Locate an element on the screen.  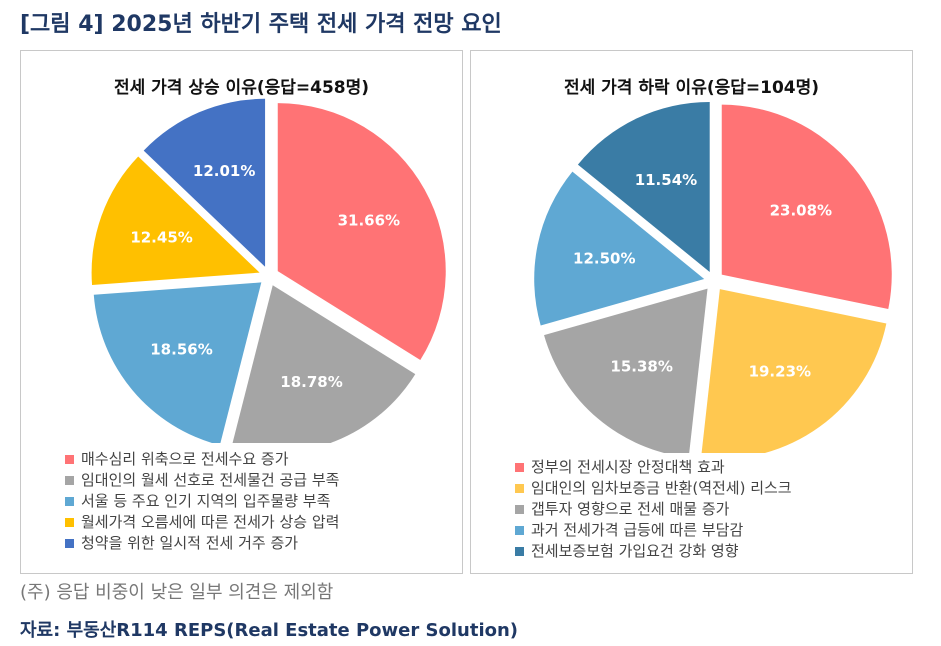
legend-item: 서울 등 주요 인기 지역의 입주물량 부족 is located at coordinates (202, 501).